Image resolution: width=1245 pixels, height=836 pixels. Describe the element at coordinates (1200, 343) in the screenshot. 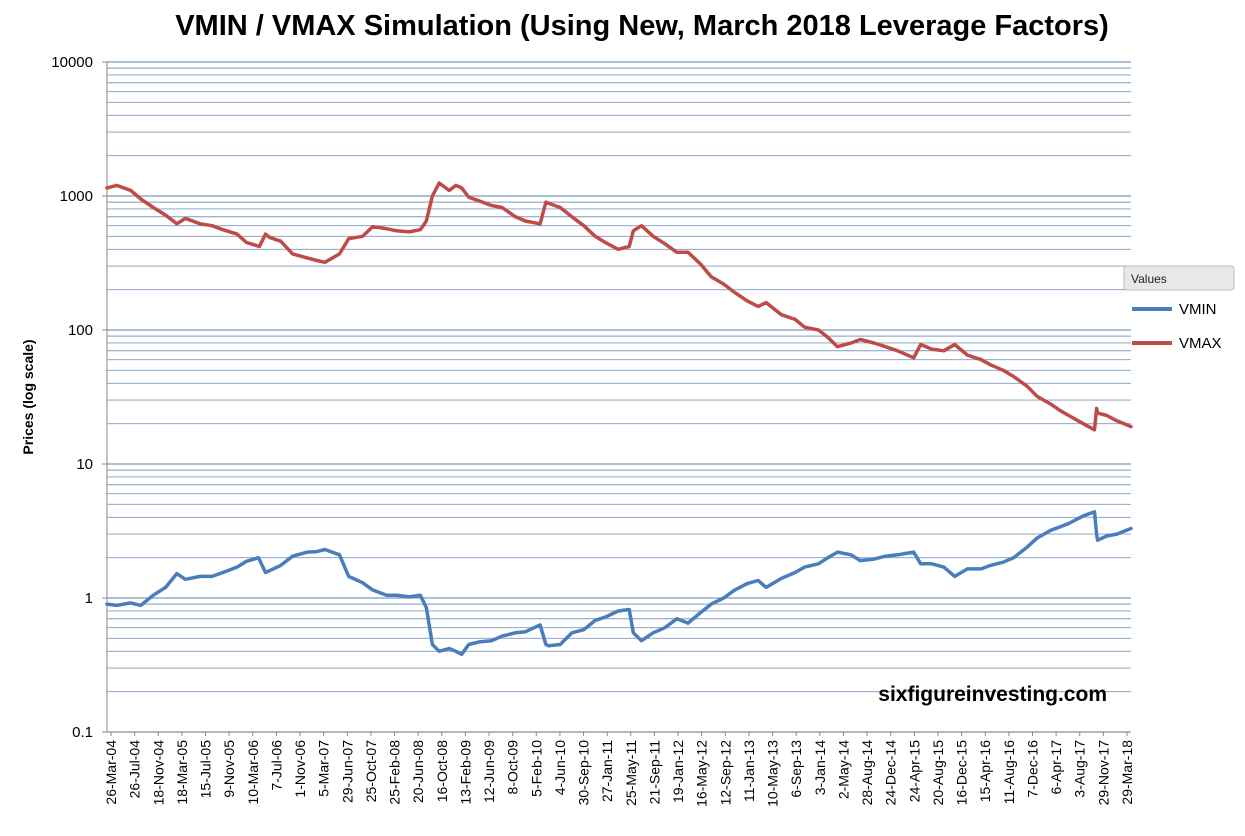

I see `legend-label-vmax: VMAX` at that location.